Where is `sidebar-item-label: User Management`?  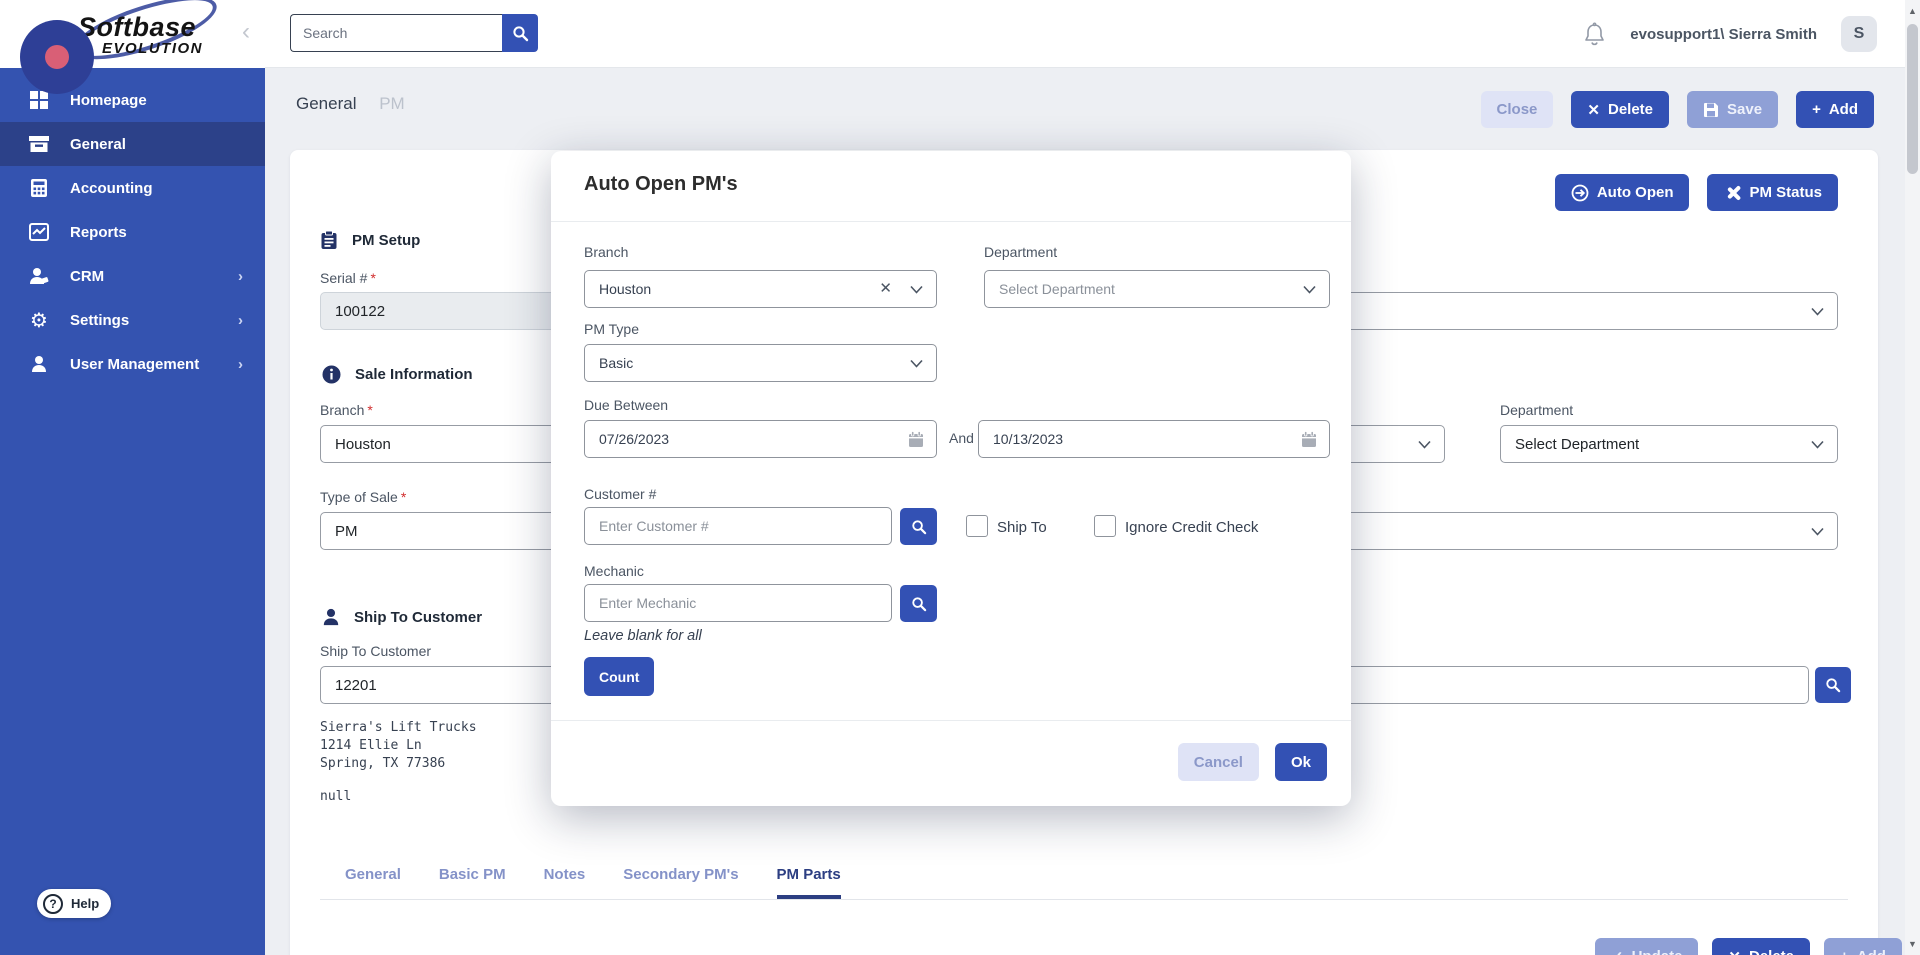
sidebar-item-label: User Management is located at coordinates (135, 364).